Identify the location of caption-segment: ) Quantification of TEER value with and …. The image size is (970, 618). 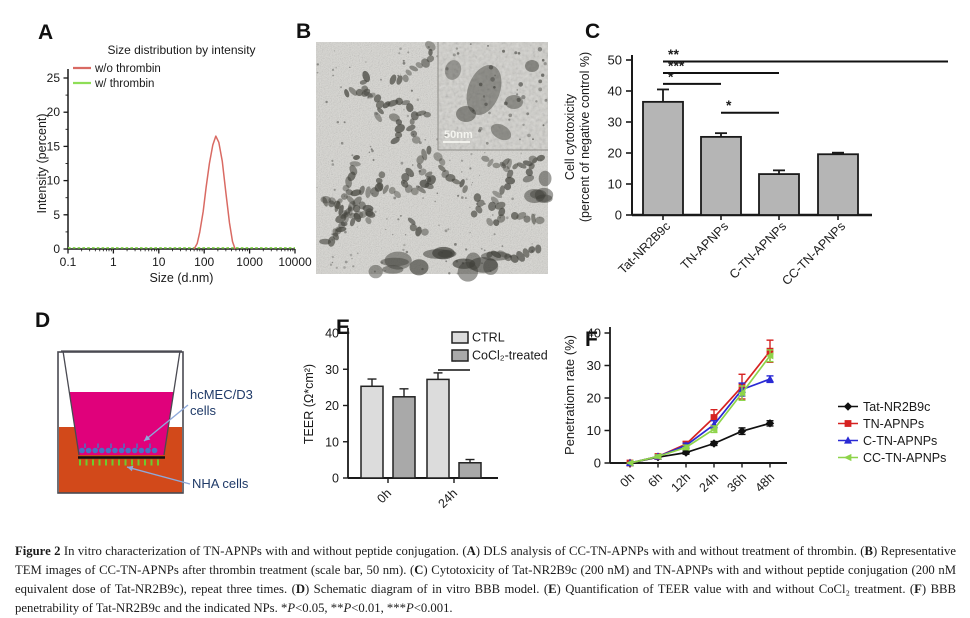
(735, 589).